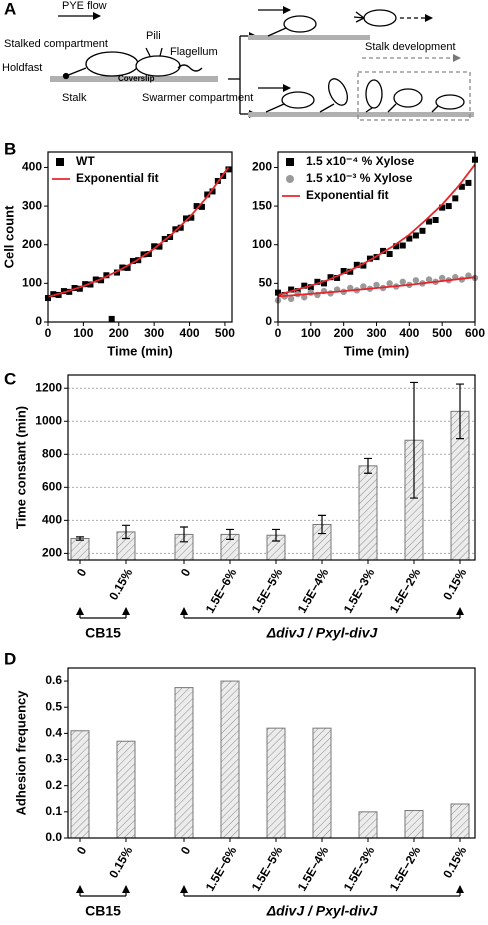 Image resolution: width=488 pixels, height=925 pixels. I want to click on panel-label: D, so click(10, 658).